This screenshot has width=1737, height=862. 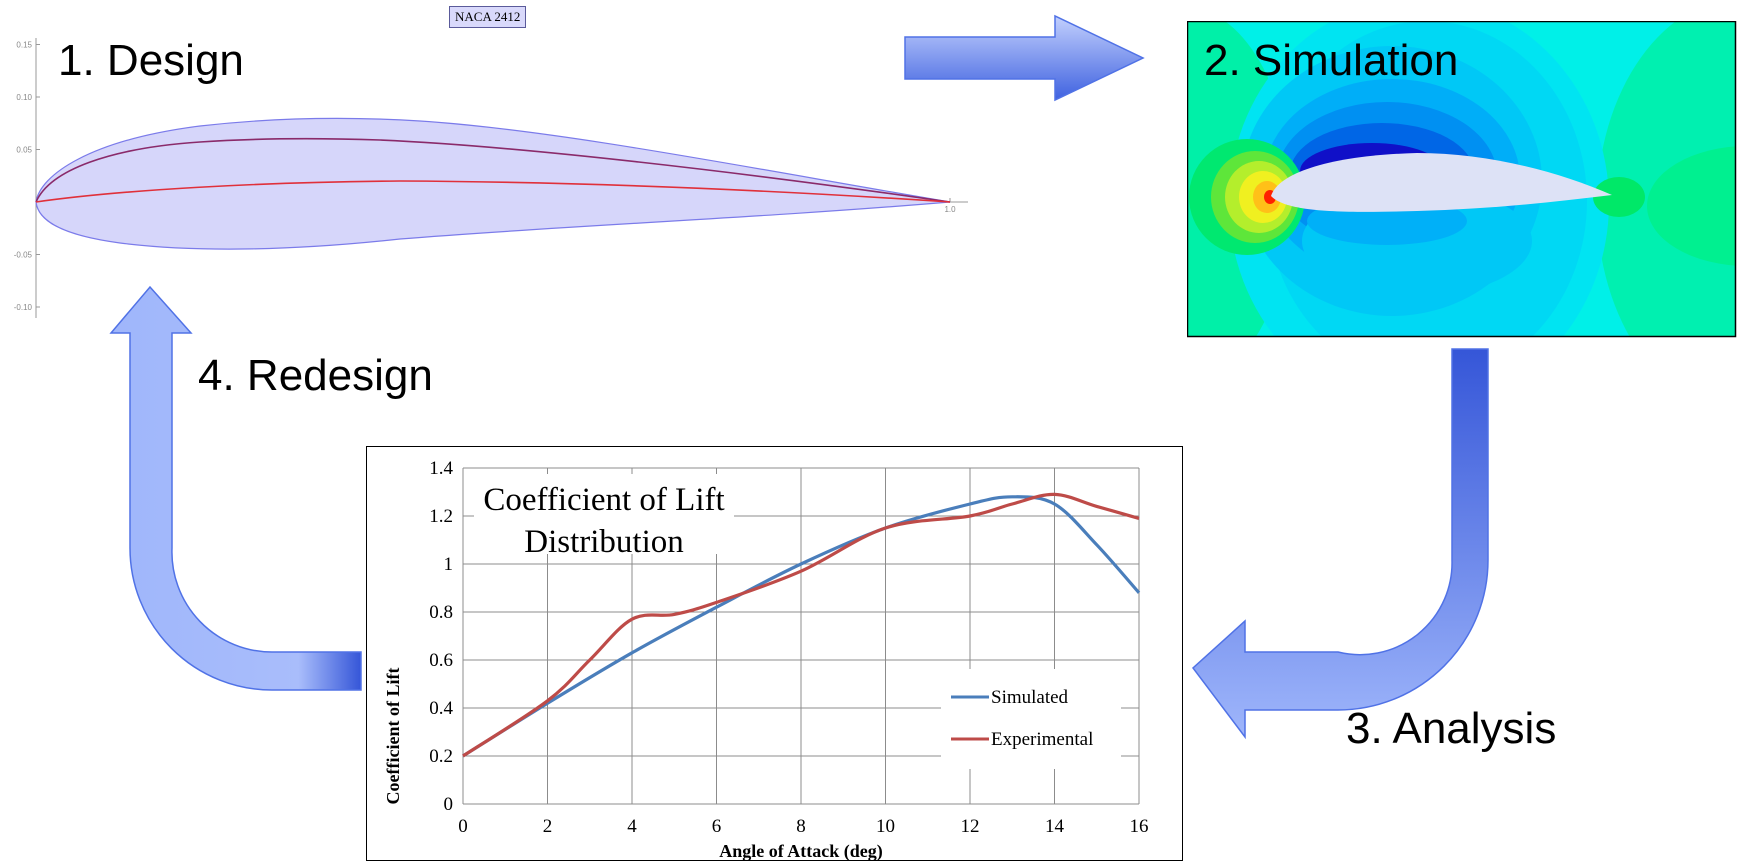 What do you see at coordinates (493, 191) in the screenshot?
I see `airfoil-camber-line` at bounding box center [493, 191].